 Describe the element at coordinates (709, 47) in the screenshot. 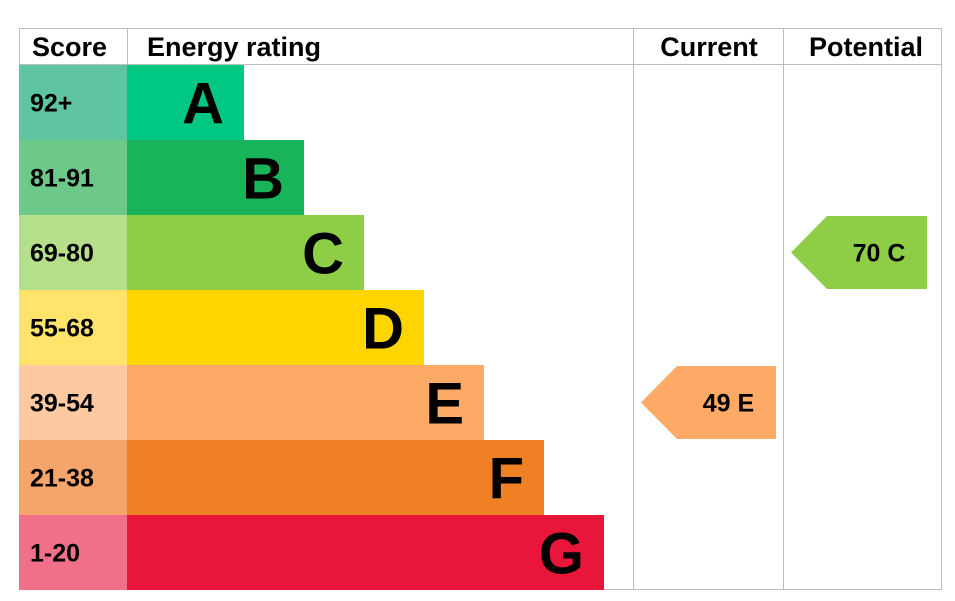

I see `current-header: Current` at that location.